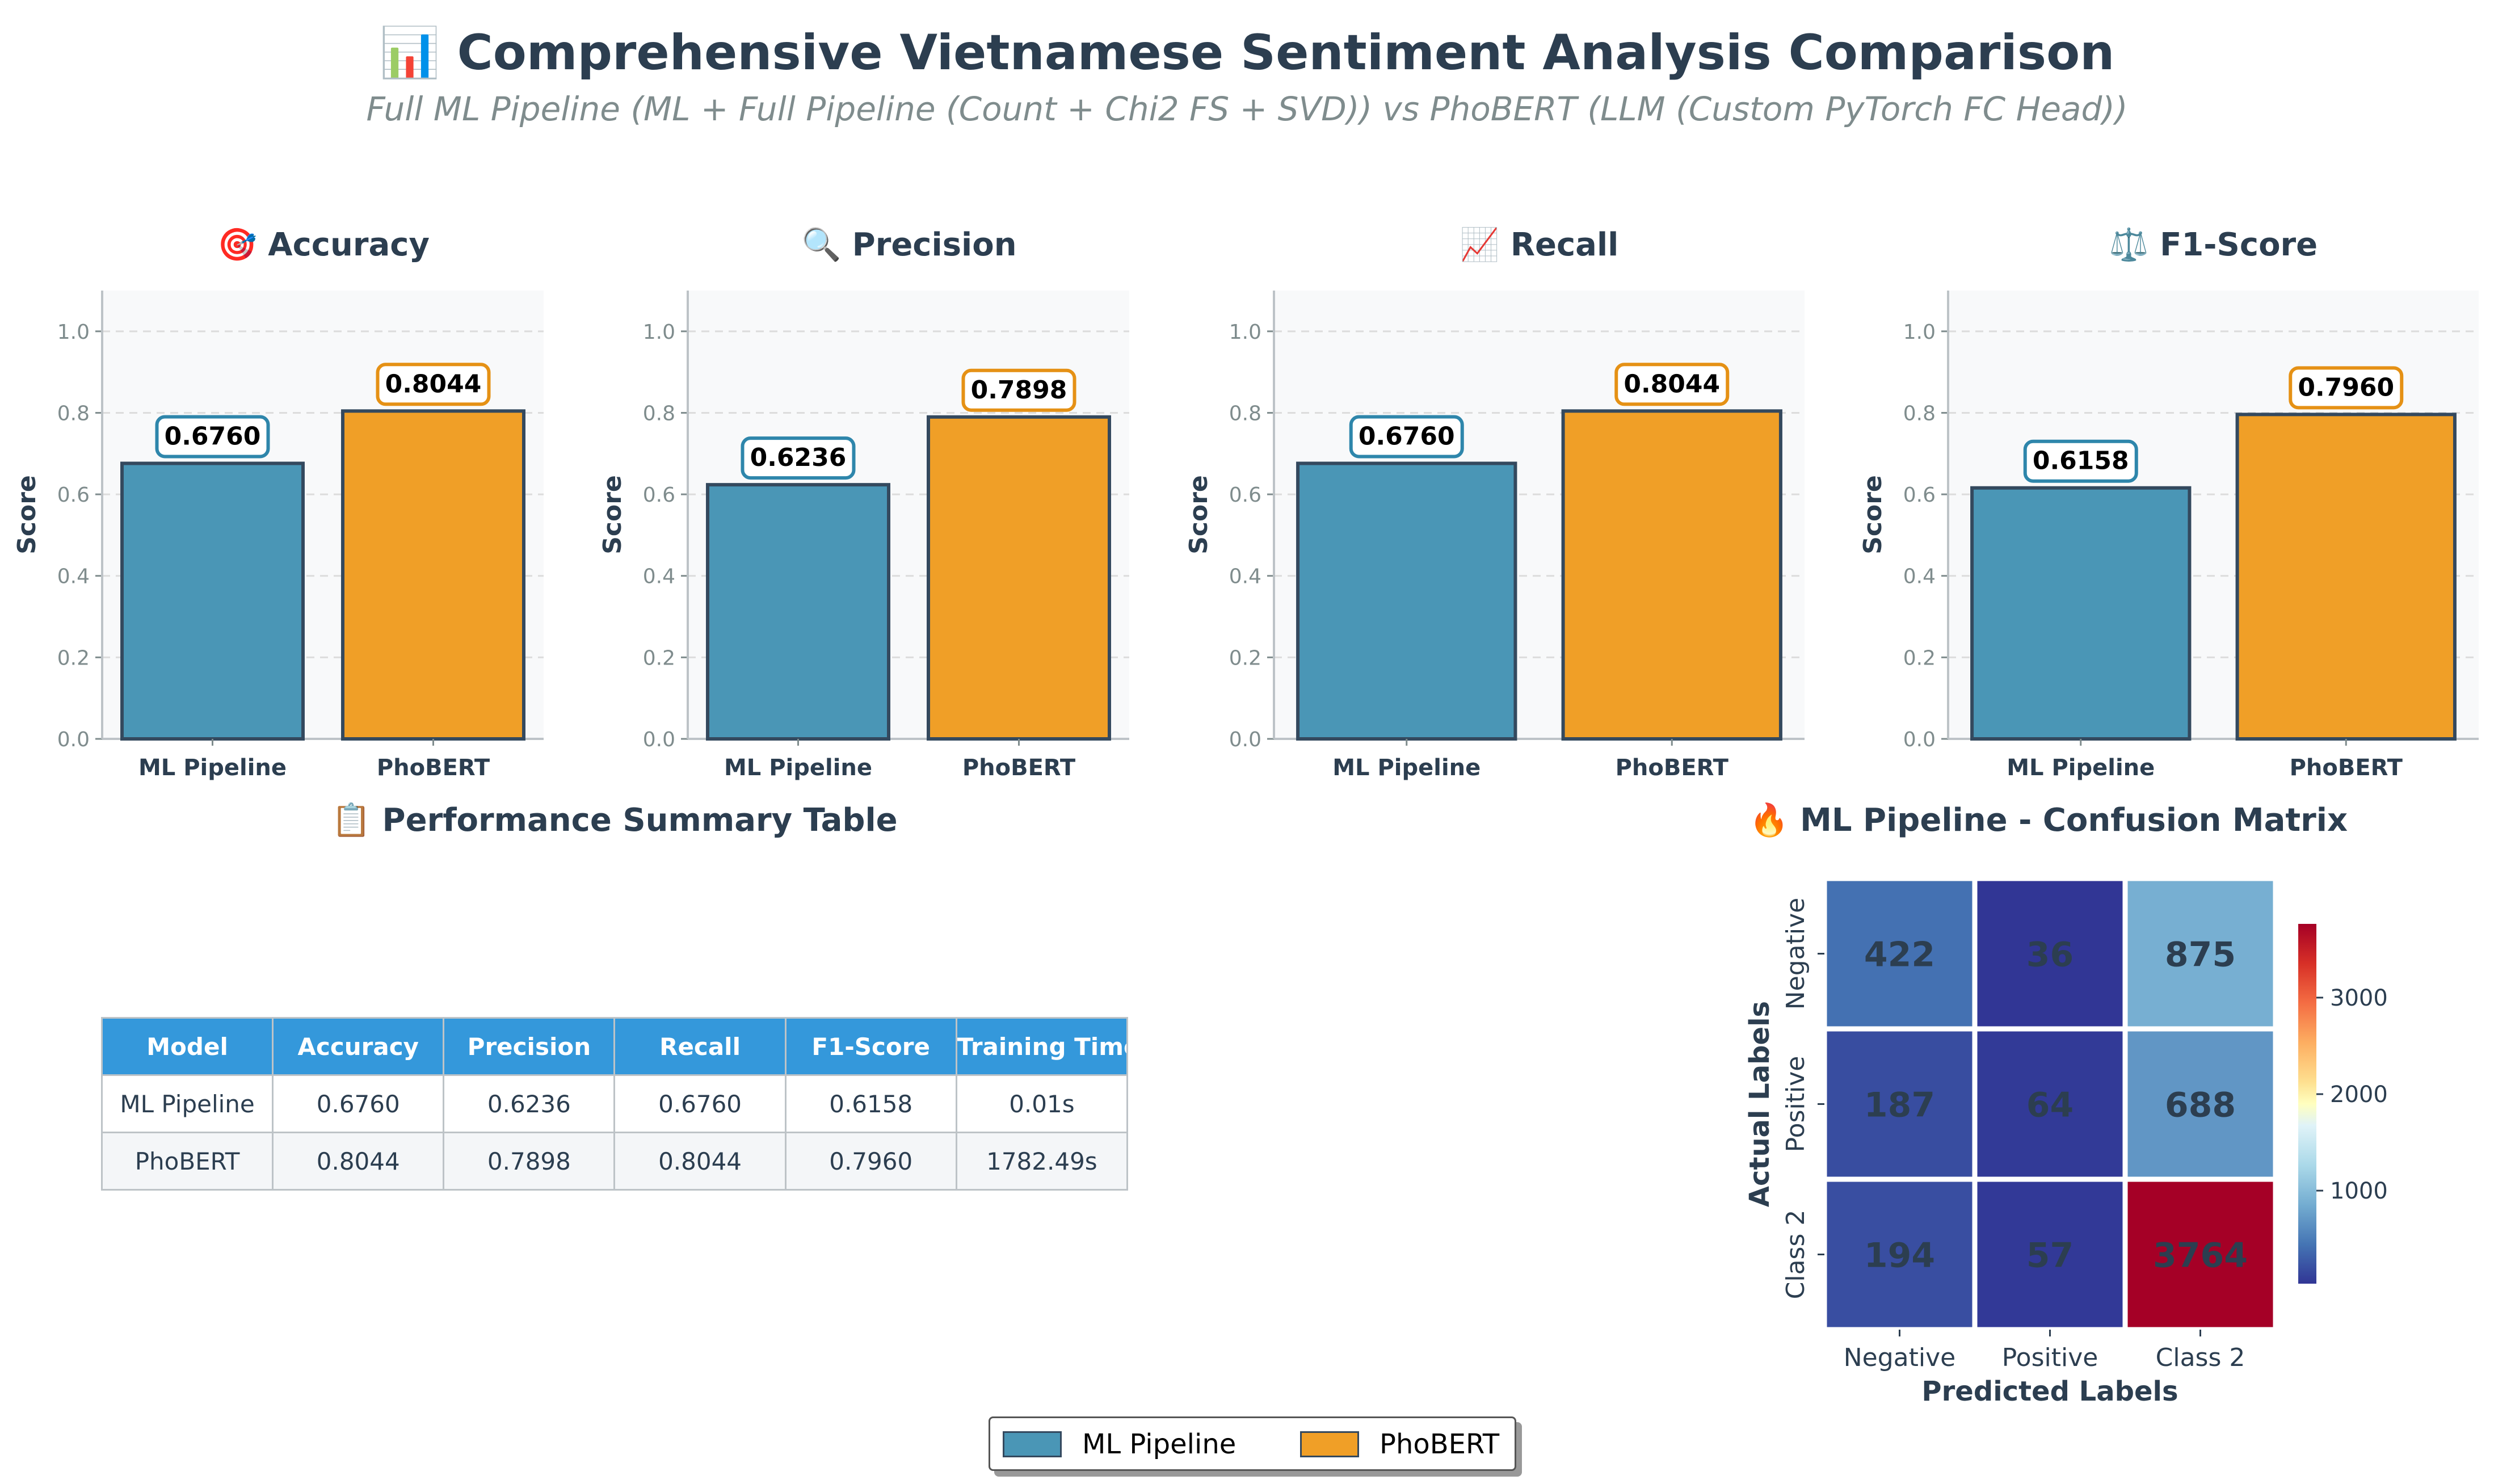 The height and width of the screenshot is (1484, 2494). I want to click on recall-chart-title: 📈 Recall, so click(1539, 244).